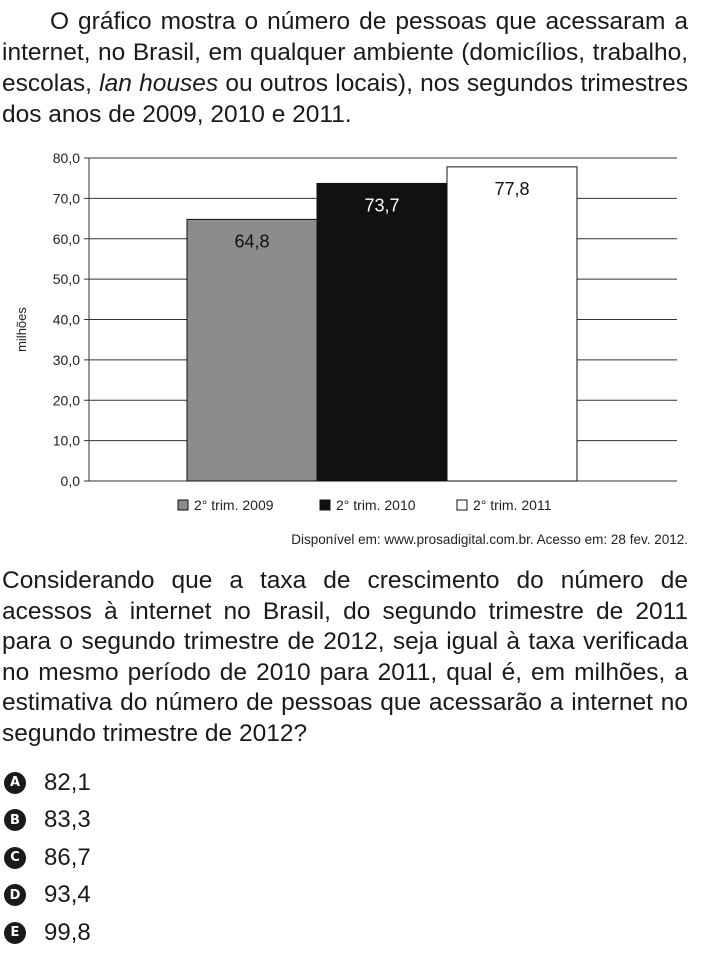  What do you see at coordinates (15, 932) in the screenshot?
I see `option-e-badge: E` at bounding box center [15, 932].